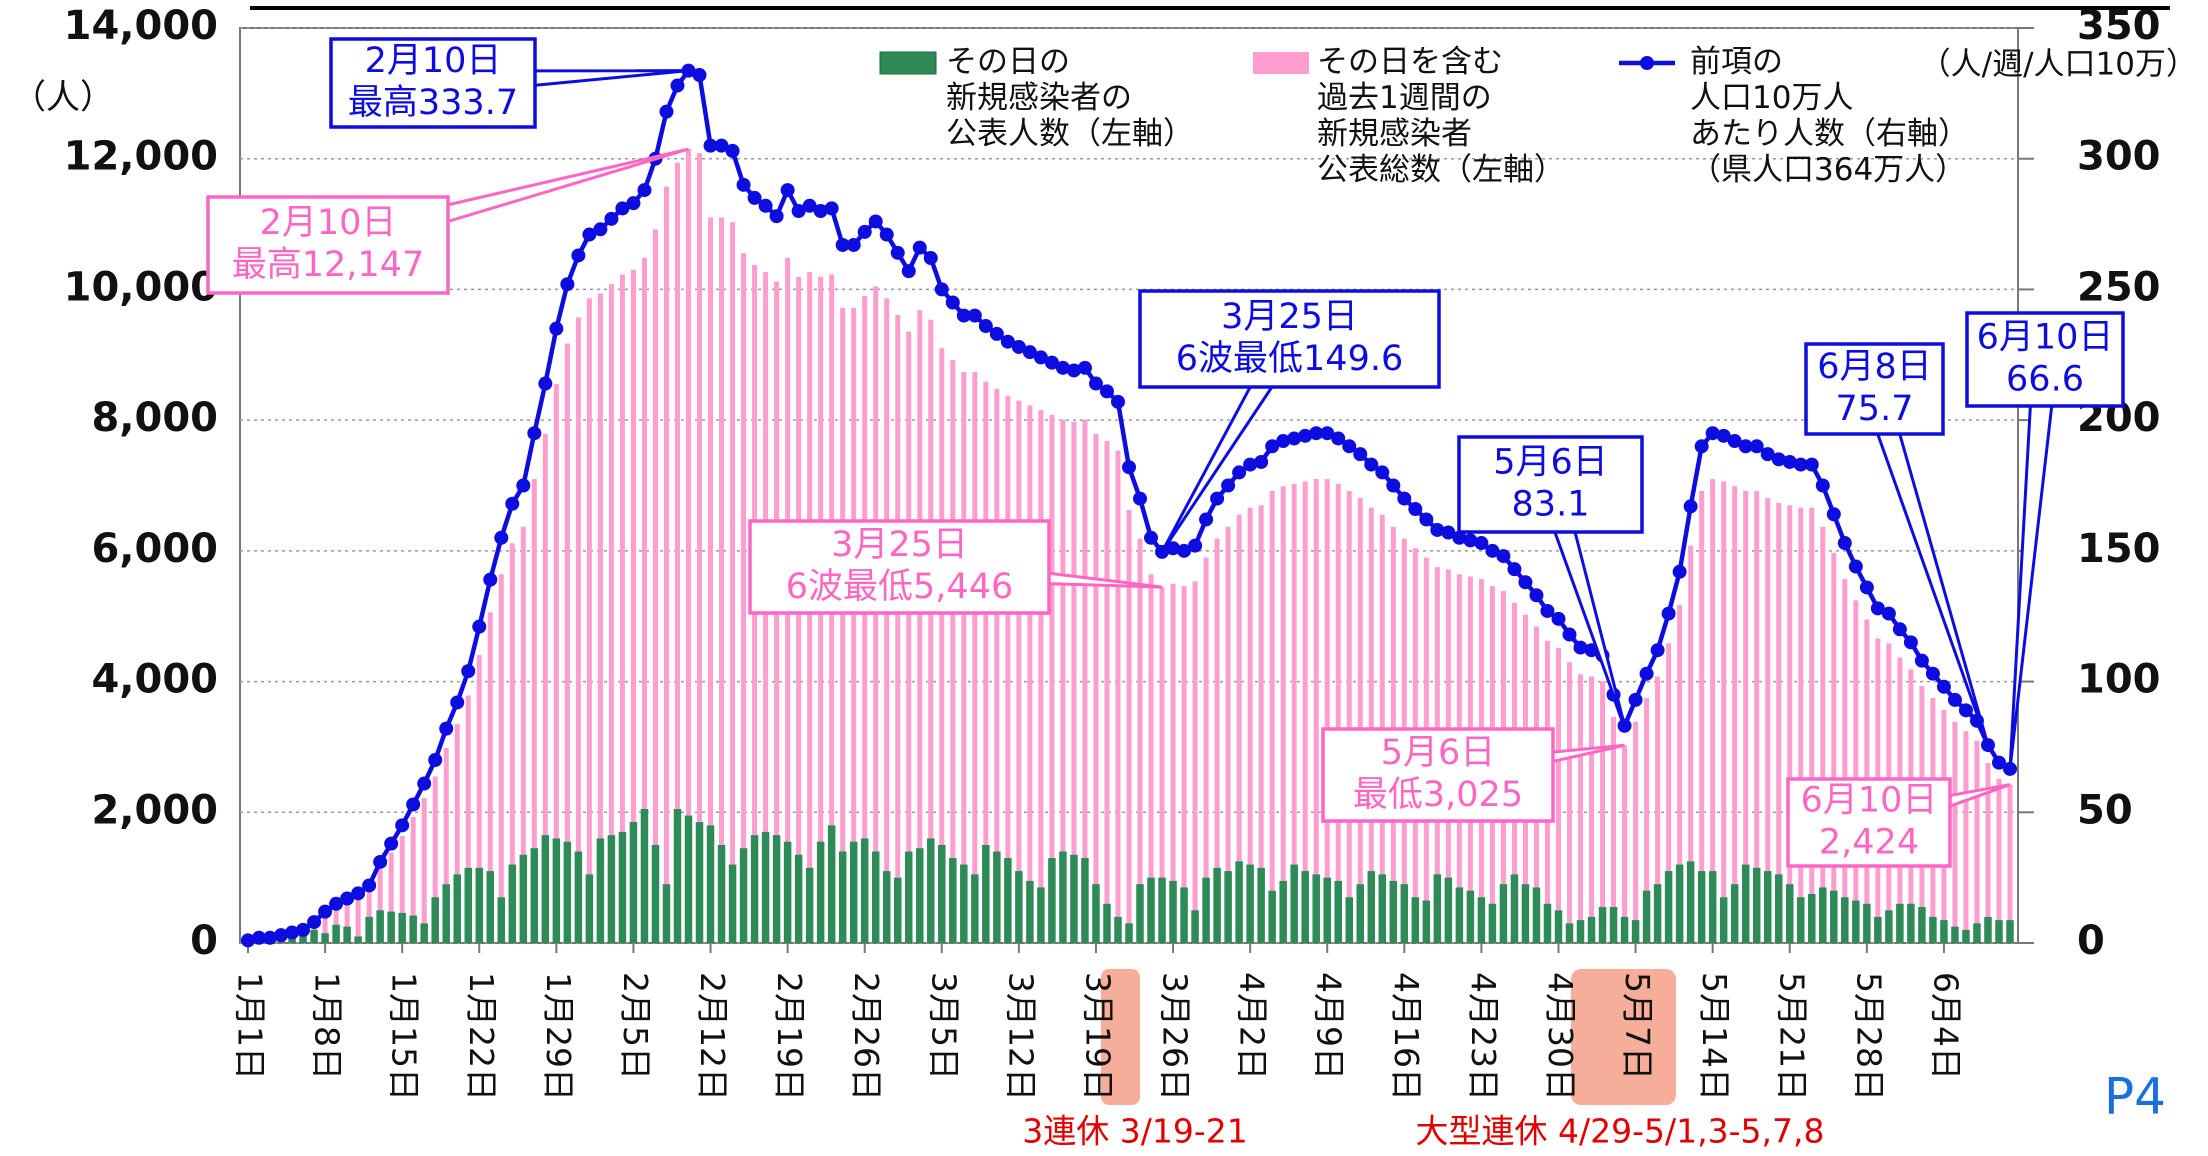 The image size is (2208, 1156). What do you see at coordinates (908, 63) in the screenshot?
I see `legend-swatch` at bounding box center [908, 63].